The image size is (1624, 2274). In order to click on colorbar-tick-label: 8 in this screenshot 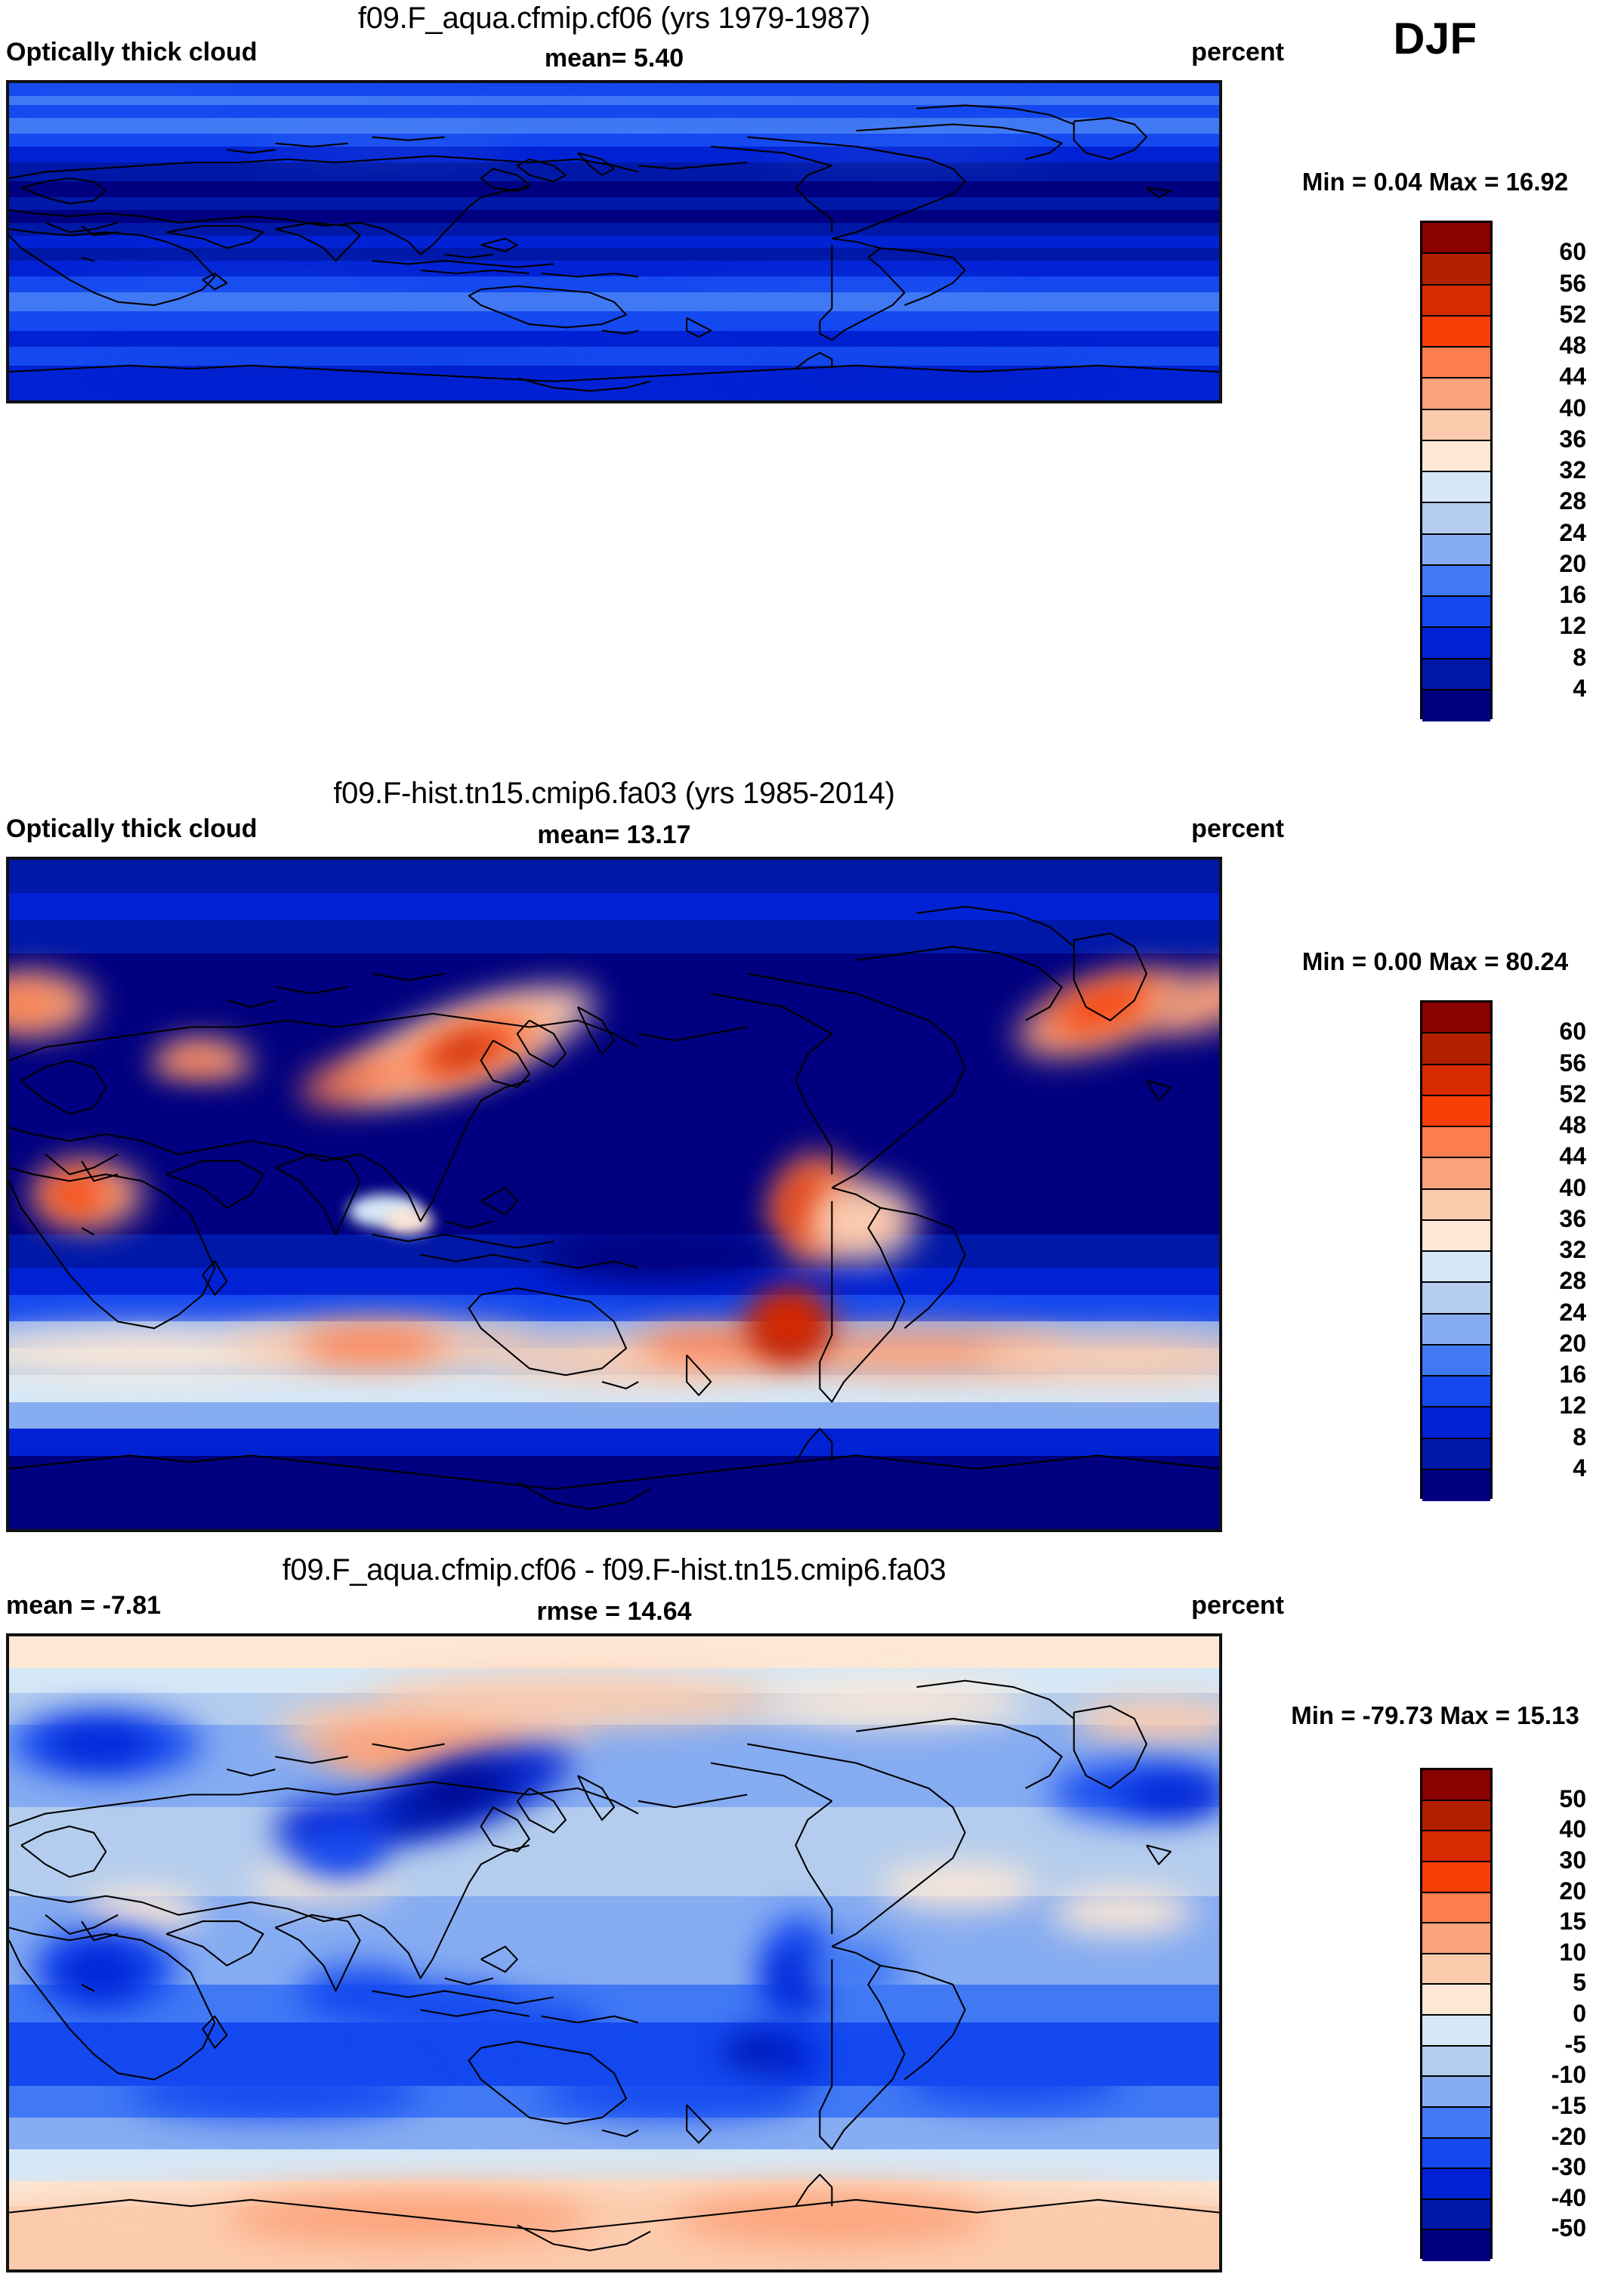, I will do `click(1580, 657)`.